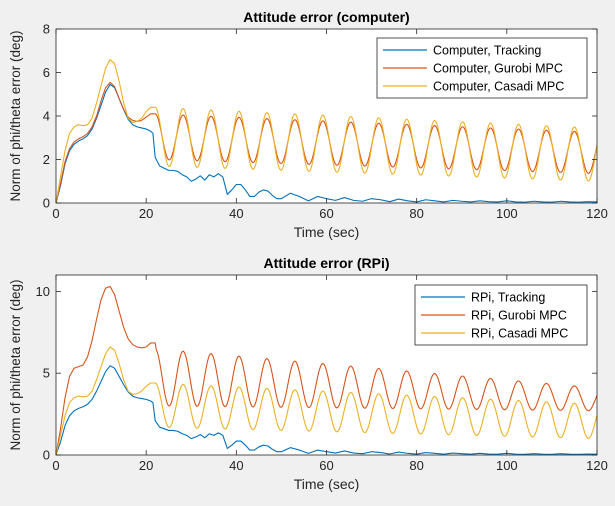  I want to click on y-tick-label: 4, so click(46, 116).